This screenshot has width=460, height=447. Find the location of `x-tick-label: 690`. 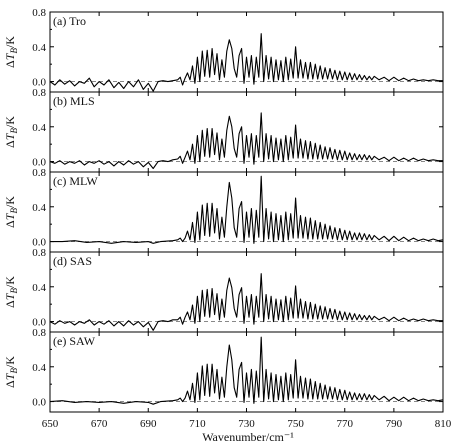

x-tick-label: 690 is located at coordinates (148, 424).